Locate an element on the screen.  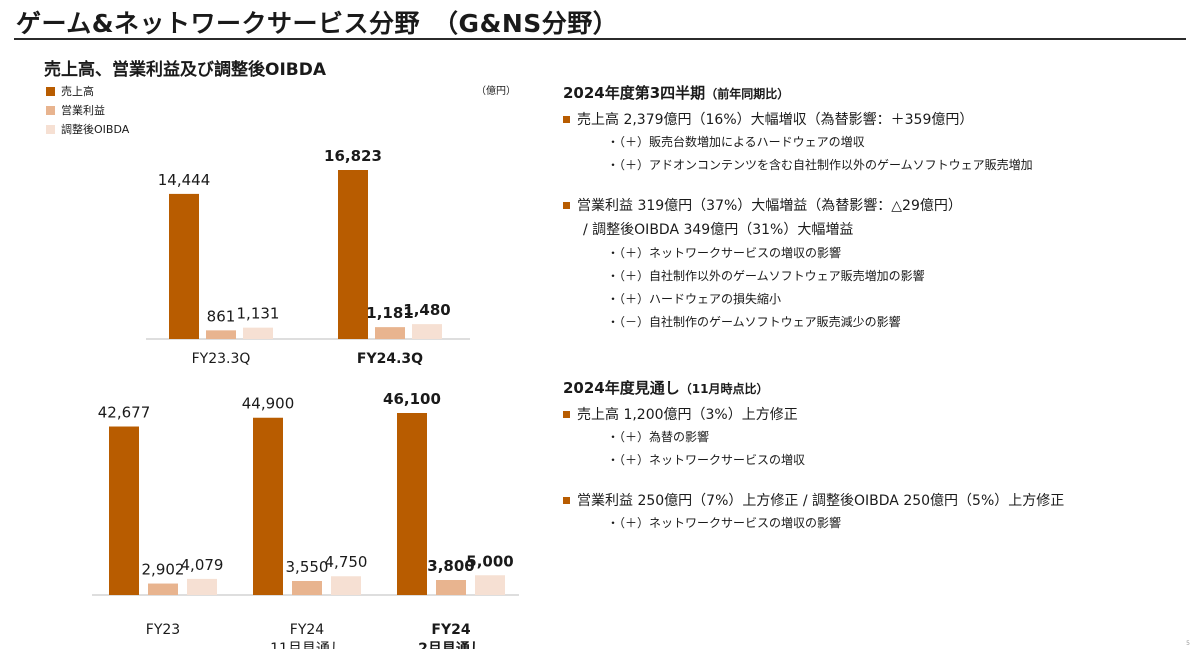
page-title: ゲーム&ネットワークサービス分野 （G&NS分野） is located at coordinates (317, 23).